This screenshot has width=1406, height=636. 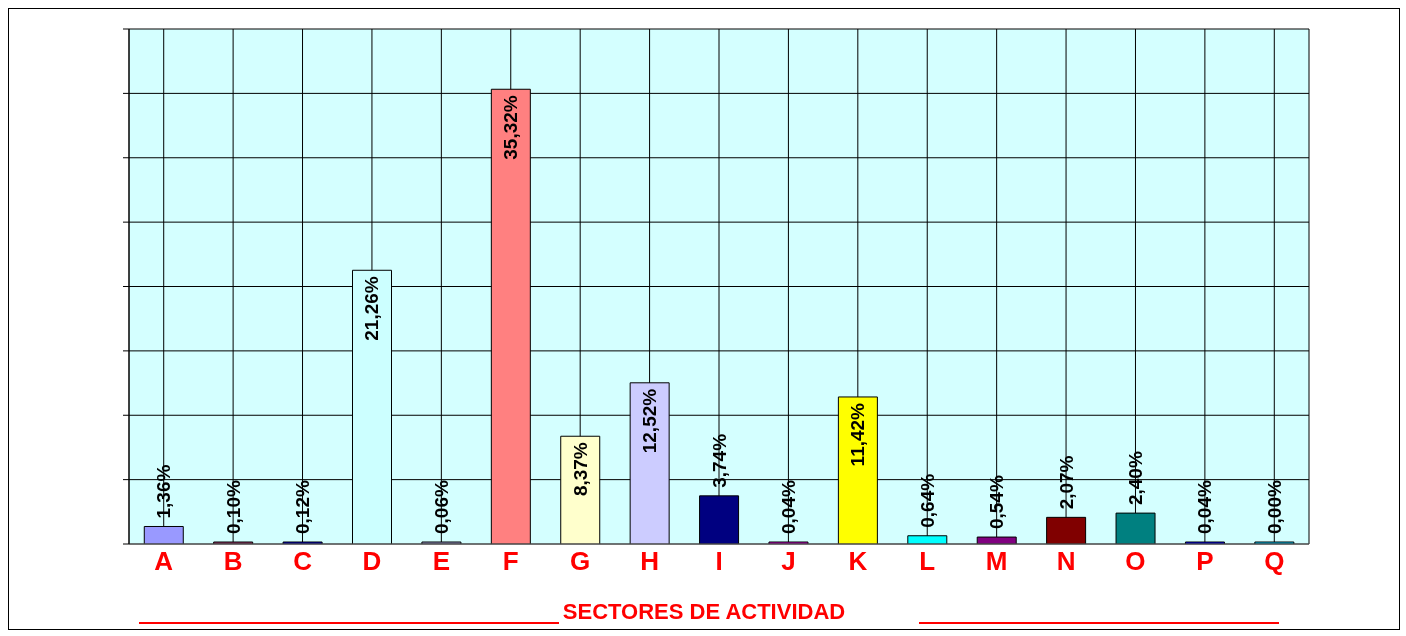 I want to click on data-label: 12,52%, so click(x=650, y=421).